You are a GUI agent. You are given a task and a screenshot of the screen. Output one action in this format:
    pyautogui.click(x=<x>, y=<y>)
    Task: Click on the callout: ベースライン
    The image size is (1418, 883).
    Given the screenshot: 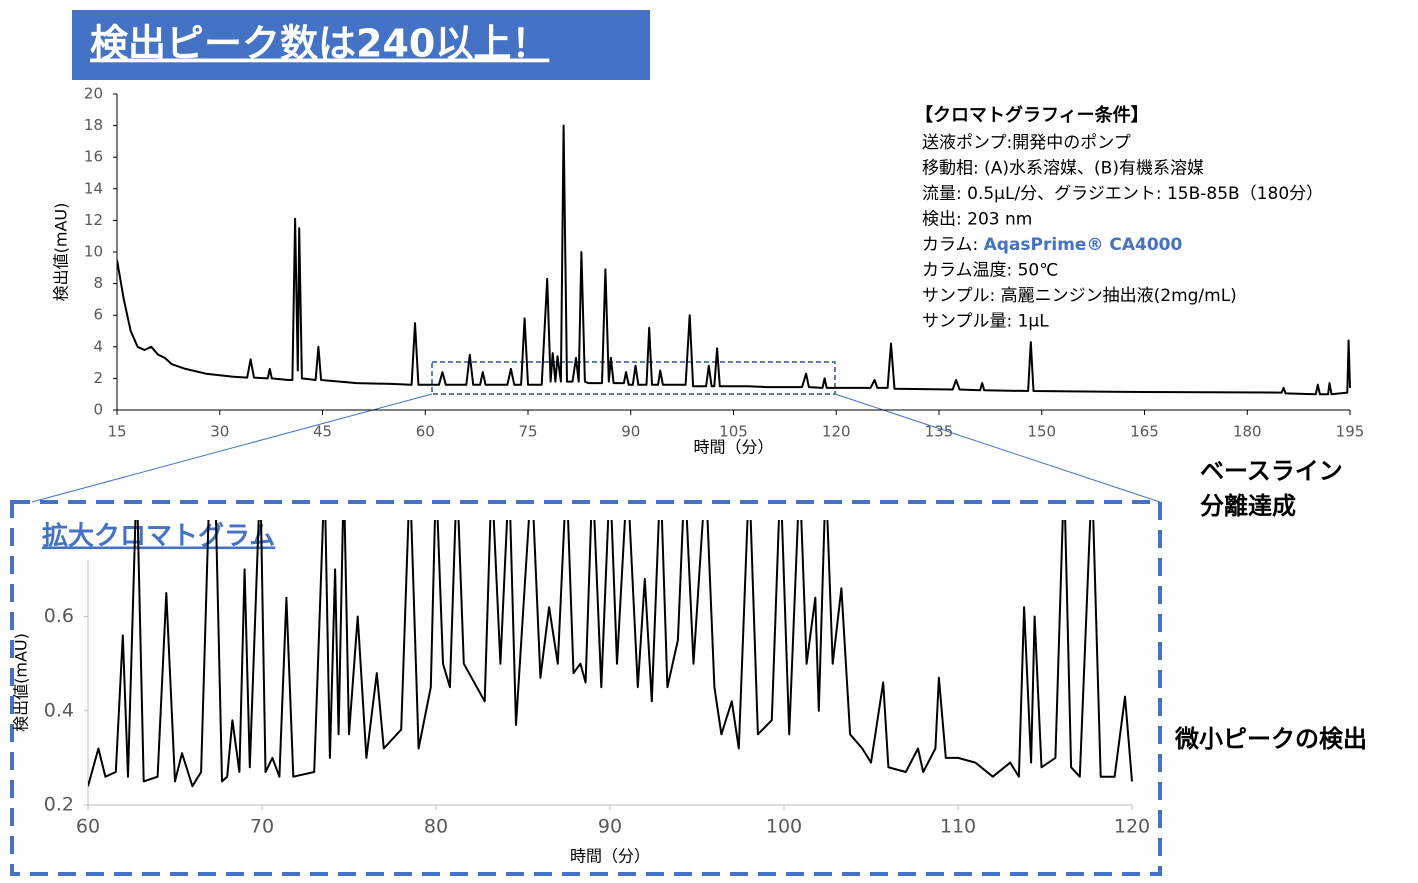 What is the action you would take?
    pyautogui.click(x=1271, y=471)
    